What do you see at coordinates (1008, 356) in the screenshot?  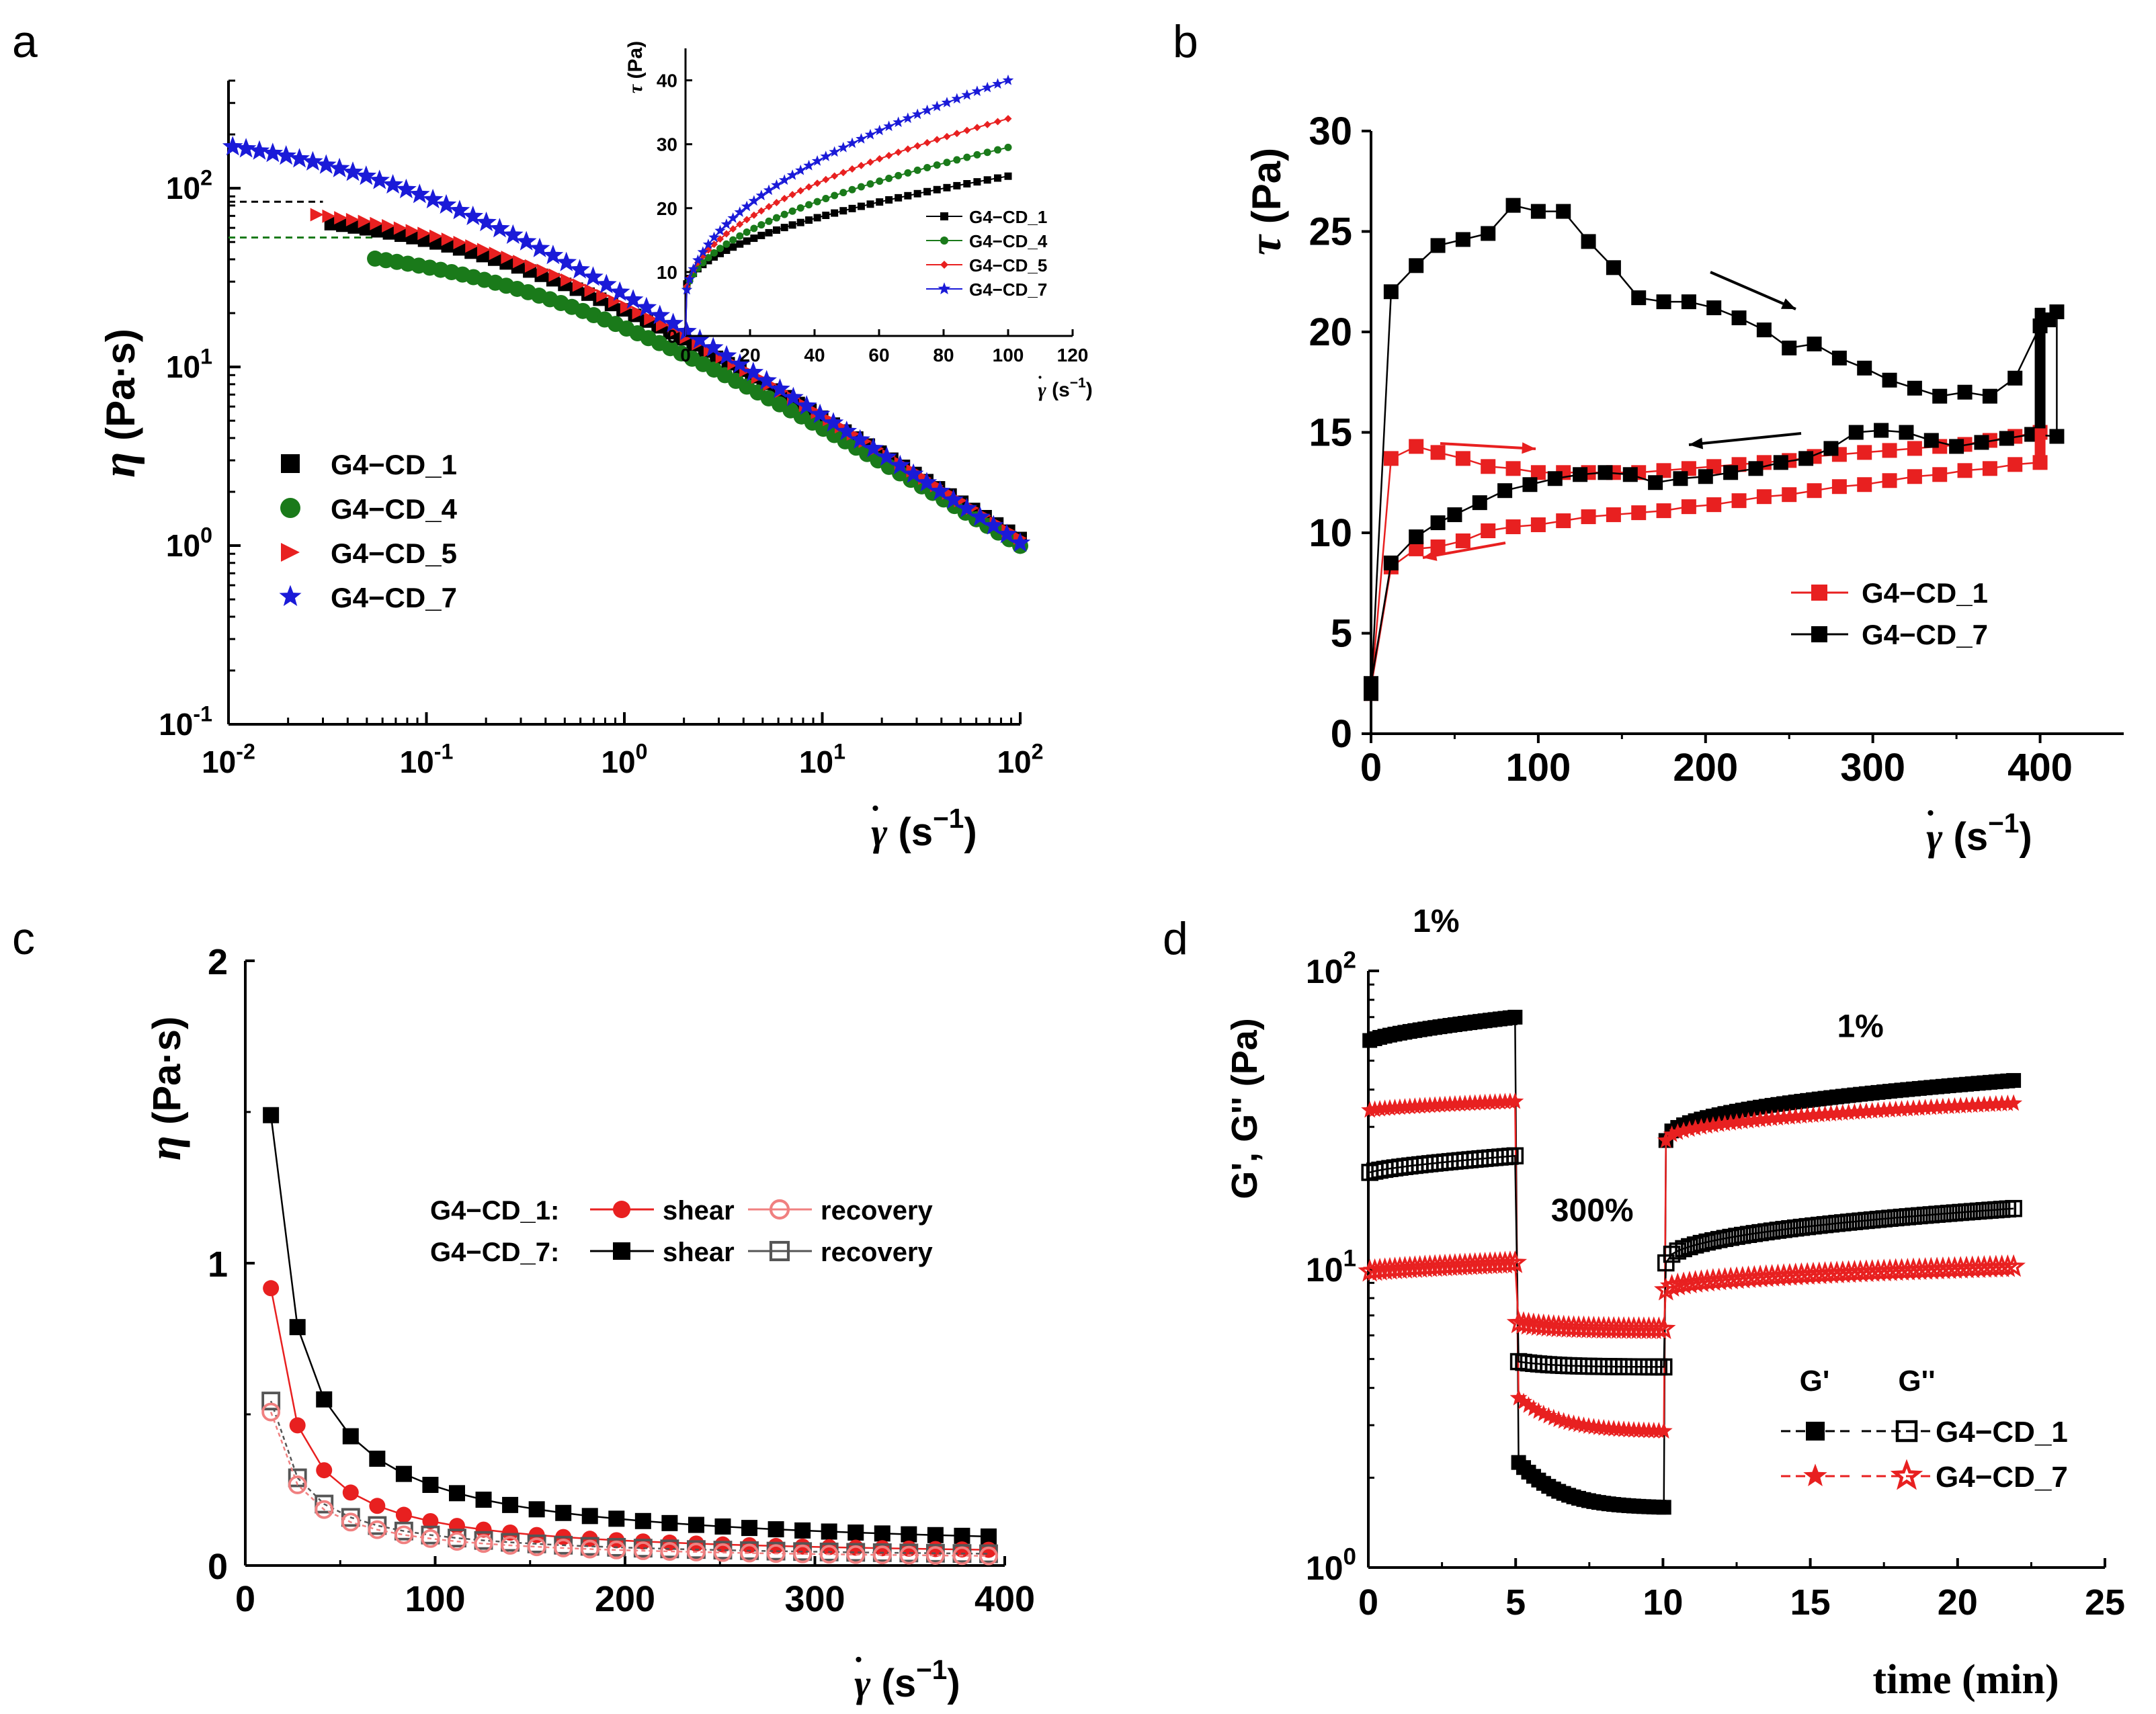 I see `inset-x-tick-label: 100` at bounding box center [1008, 356].